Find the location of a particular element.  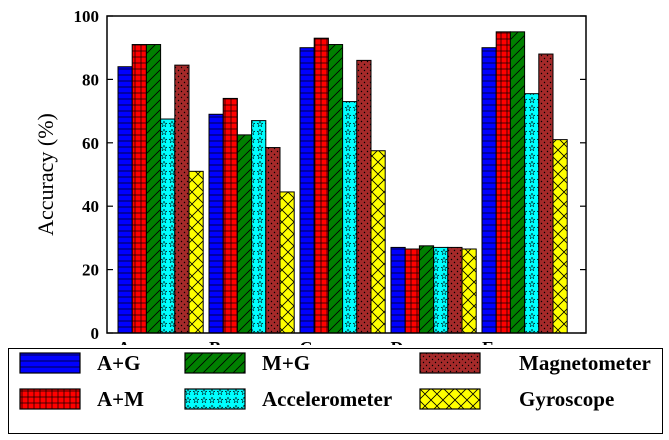

y-tick-label: 100 is located at coordinates (87, 16).